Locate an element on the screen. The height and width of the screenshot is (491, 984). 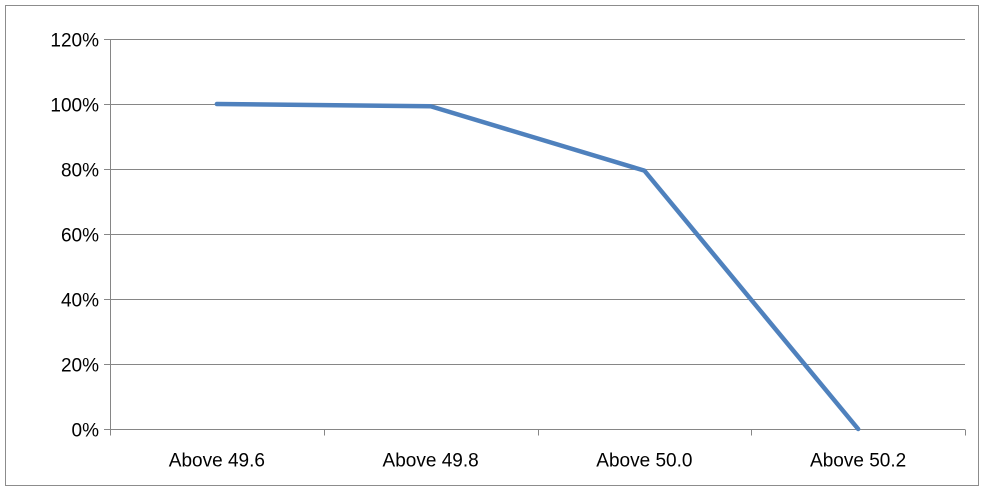
x-tick-label: Above 50.2 is located at coordinates (858, 461).